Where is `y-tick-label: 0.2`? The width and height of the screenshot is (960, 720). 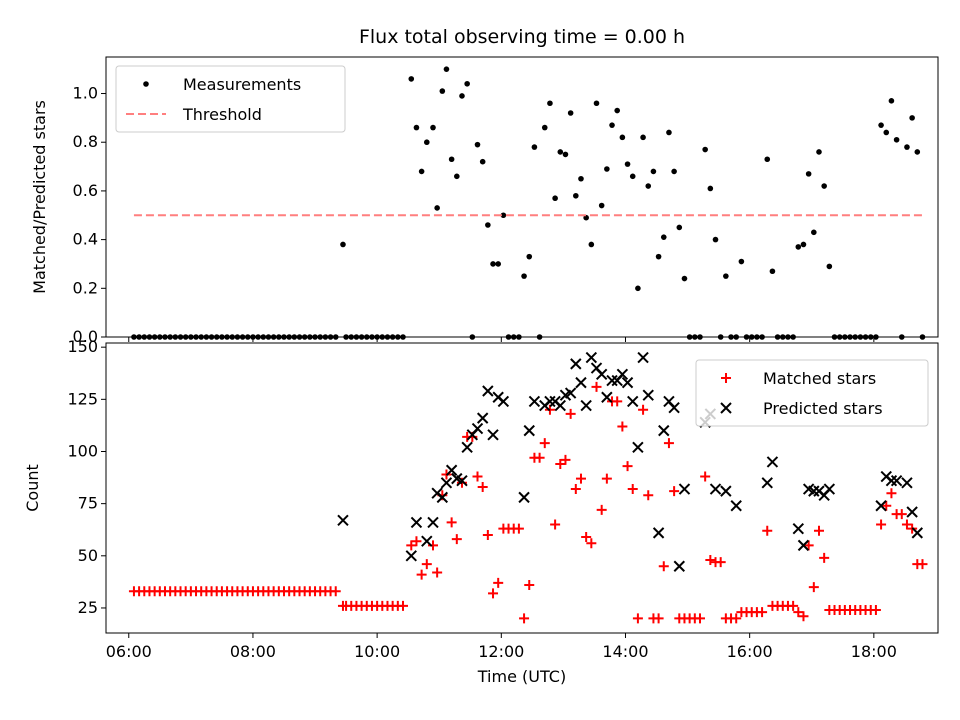
y-tick-label: 0.2 is located at coordinates (85, 287).